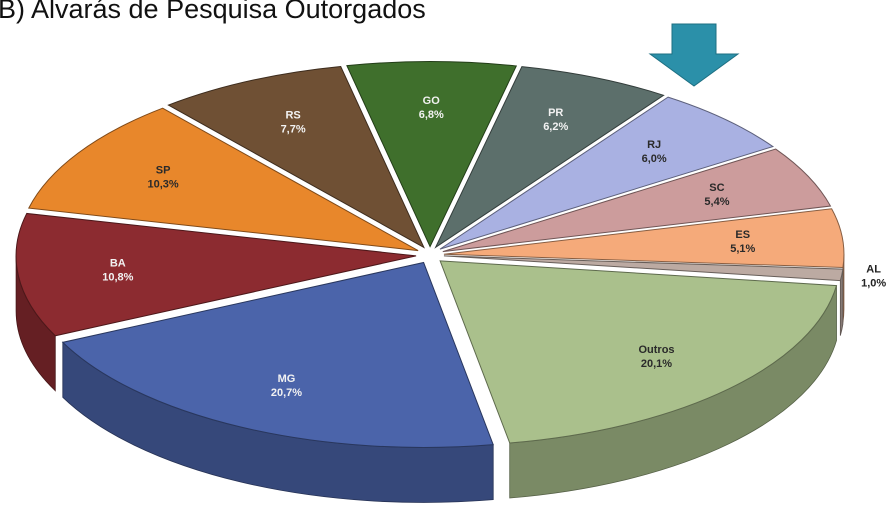  What do you see at coordinates (162, 184) in the screenshot?
I see `slice-value-label: 10,3%` at bounding box center [162, 184].